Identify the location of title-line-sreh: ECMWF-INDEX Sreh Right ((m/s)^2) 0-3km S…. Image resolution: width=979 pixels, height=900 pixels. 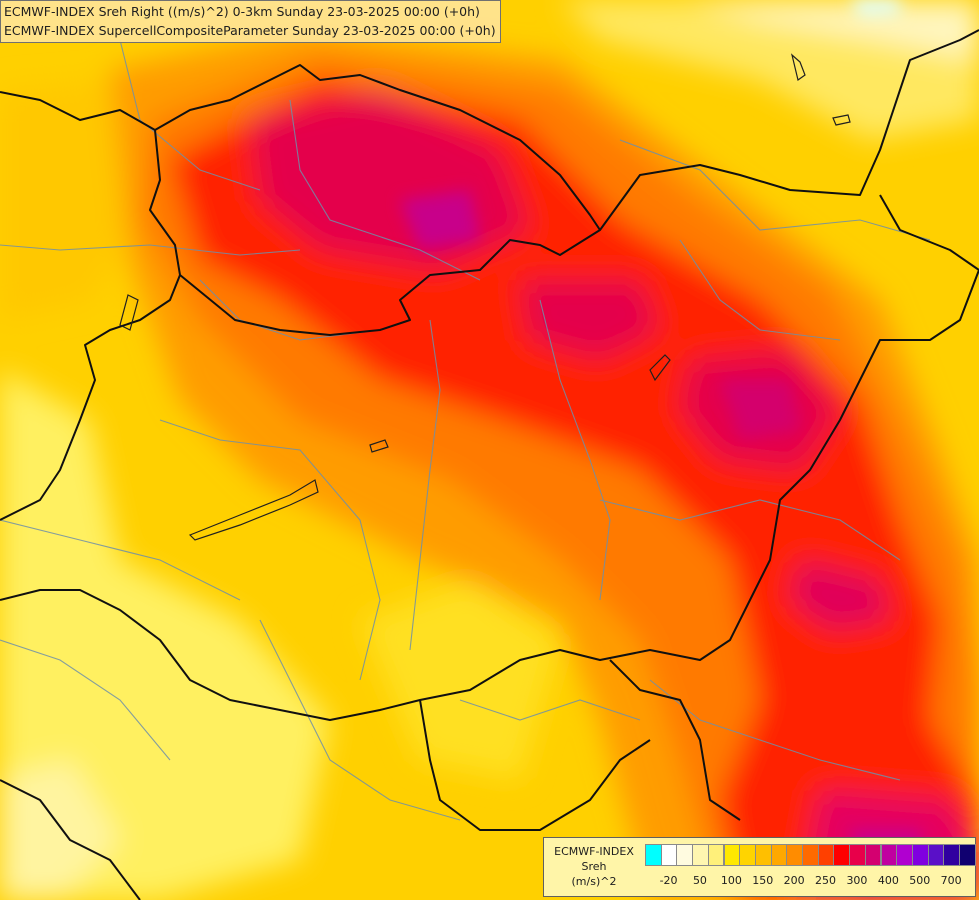
(242, 11).